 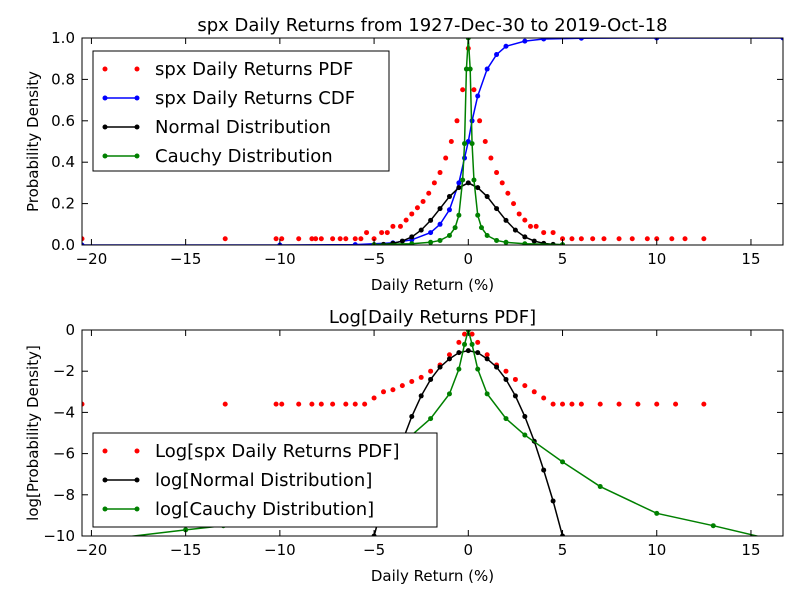 What do you see at coordinates (254, 69) in the screenshot?
I see `legend-label: spx Daily Returns PDF` at bounding box center [254, 69].